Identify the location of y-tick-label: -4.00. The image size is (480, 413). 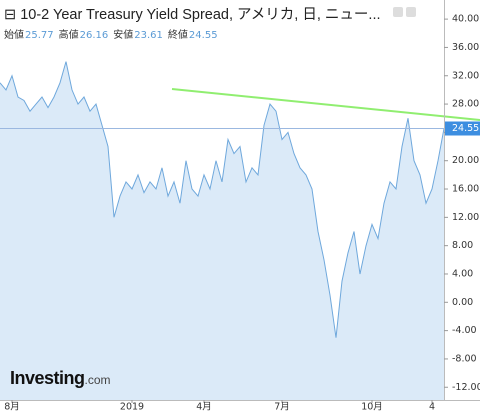
(464, 330).